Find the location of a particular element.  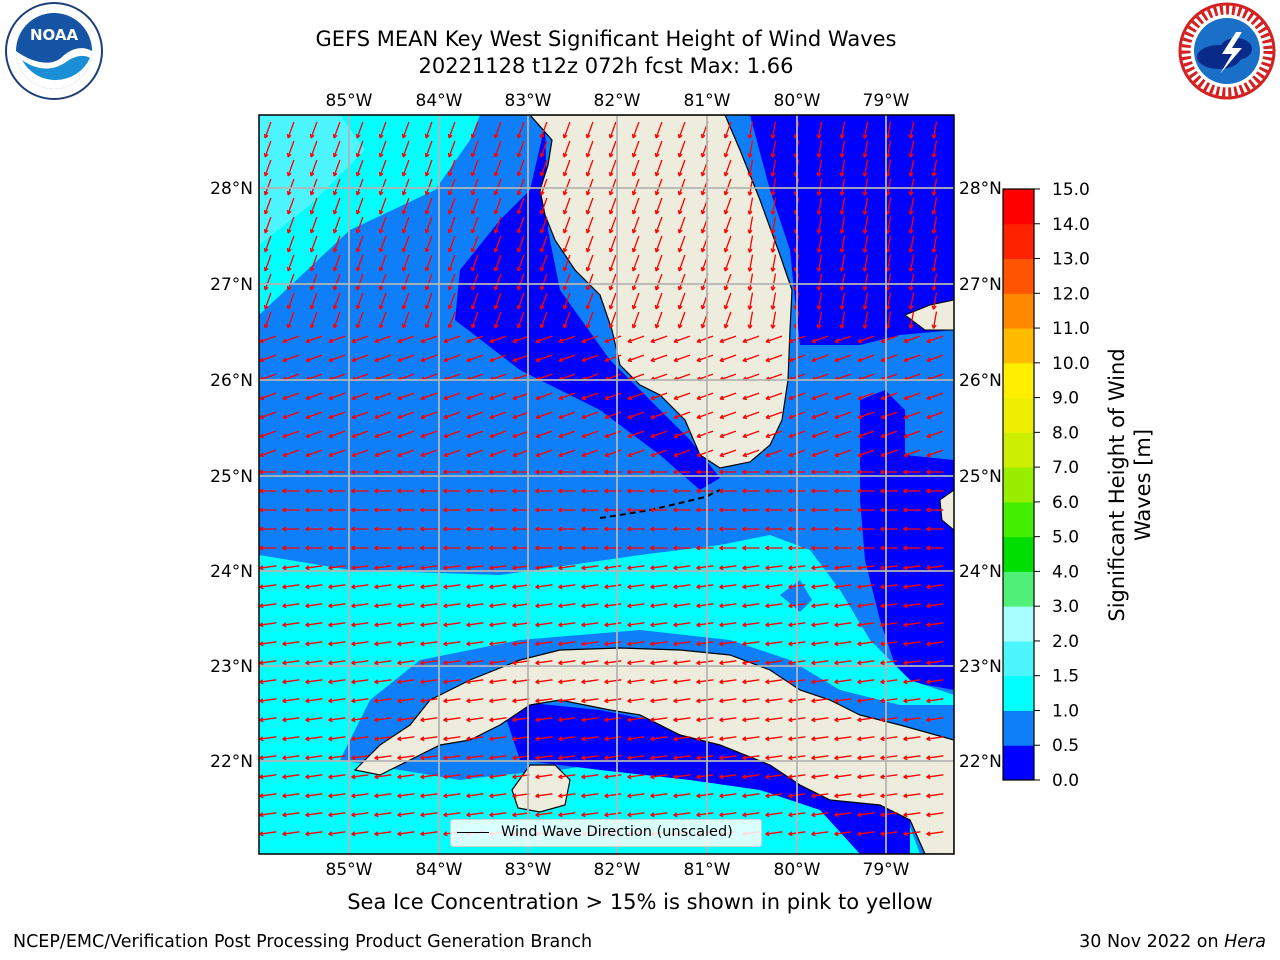

lon-label-top: 83°W is located at coordinates (528, 101).